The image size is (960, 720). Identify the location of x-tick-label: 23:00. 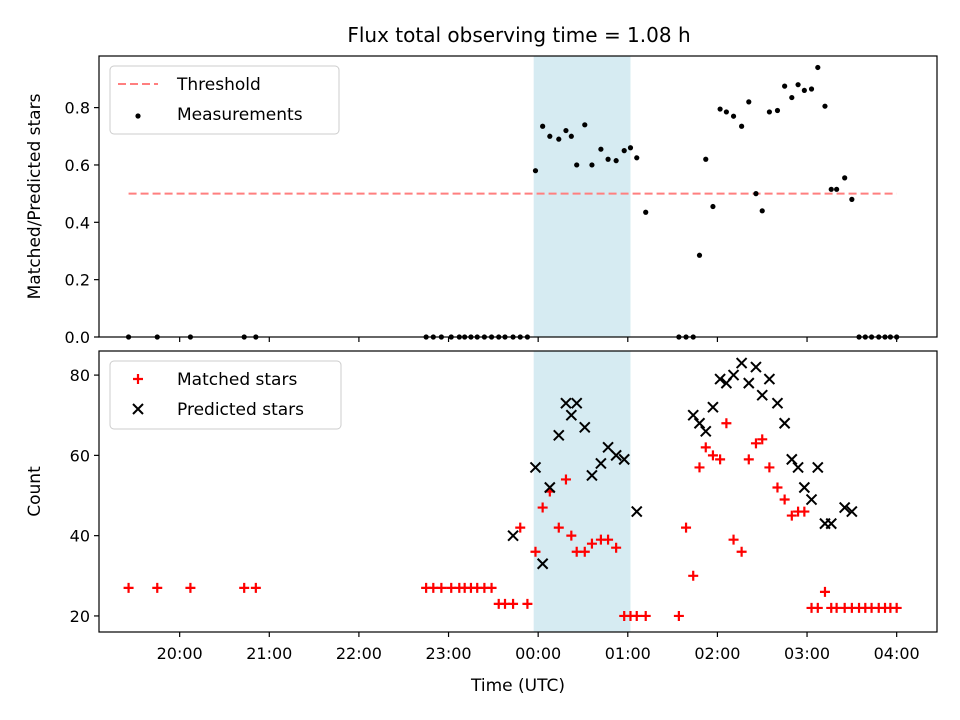
(448, 653).